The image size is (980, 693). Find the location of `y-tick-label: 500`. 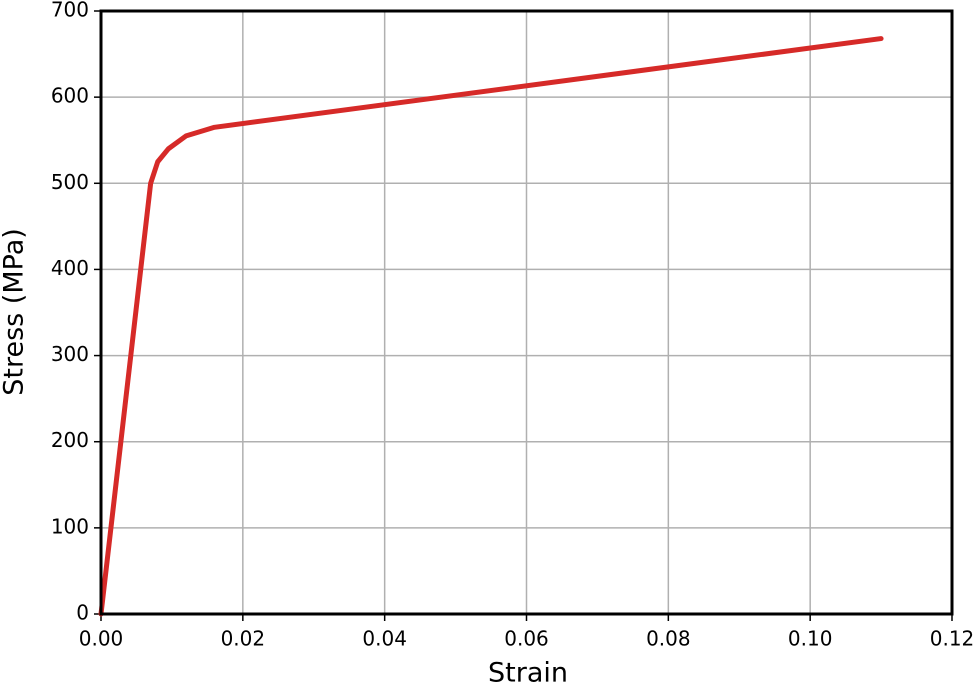

y-tick-label: 500 is located at coordinates (70, 182).